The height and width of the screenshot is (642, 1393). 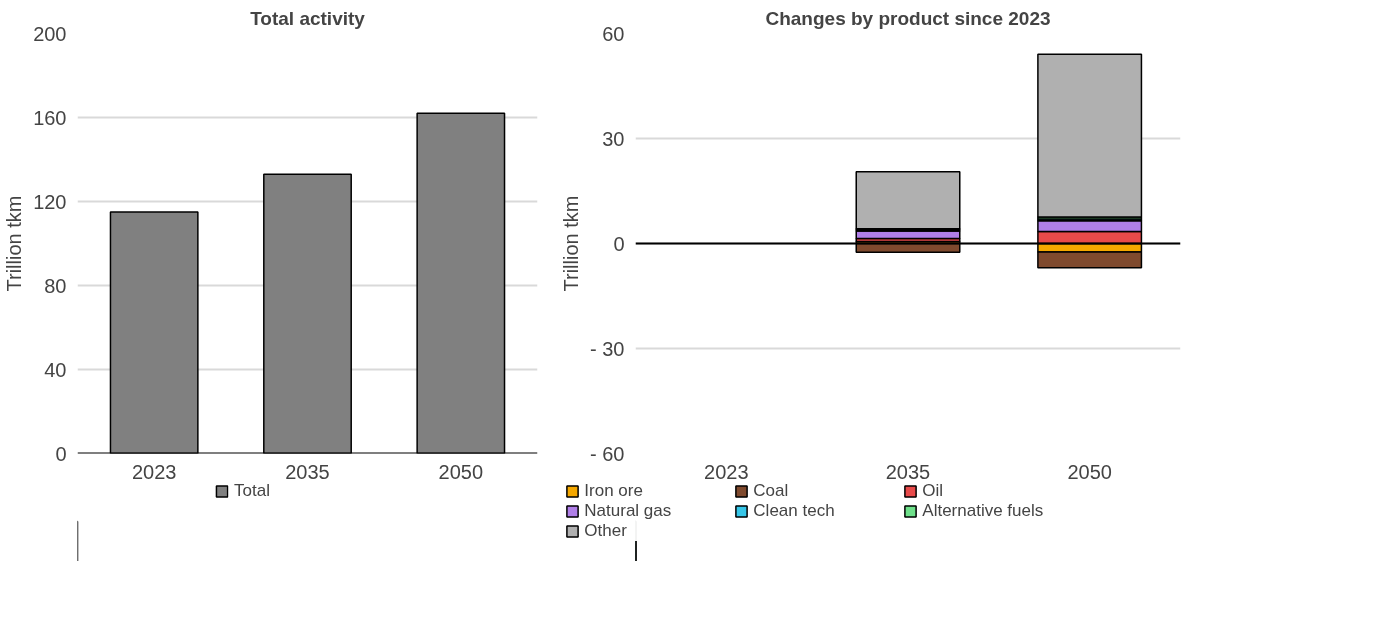 I want to click on y-tick-label: 160, so click(x=50, y=117).